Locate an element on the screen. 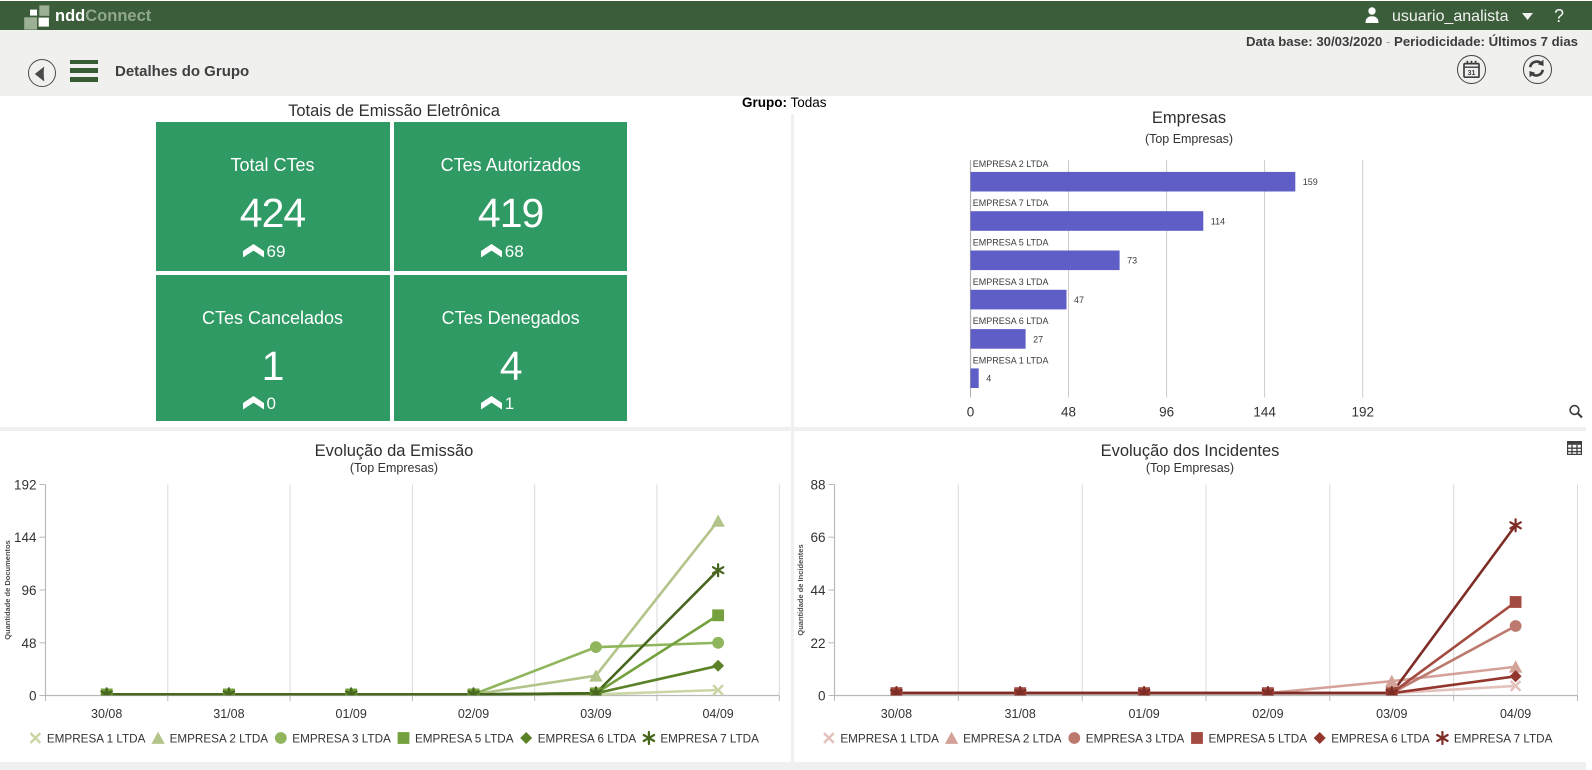 The height and width of the screenshot is (770, 1592). svg-text: 66 is located at coordinates (817, 537).